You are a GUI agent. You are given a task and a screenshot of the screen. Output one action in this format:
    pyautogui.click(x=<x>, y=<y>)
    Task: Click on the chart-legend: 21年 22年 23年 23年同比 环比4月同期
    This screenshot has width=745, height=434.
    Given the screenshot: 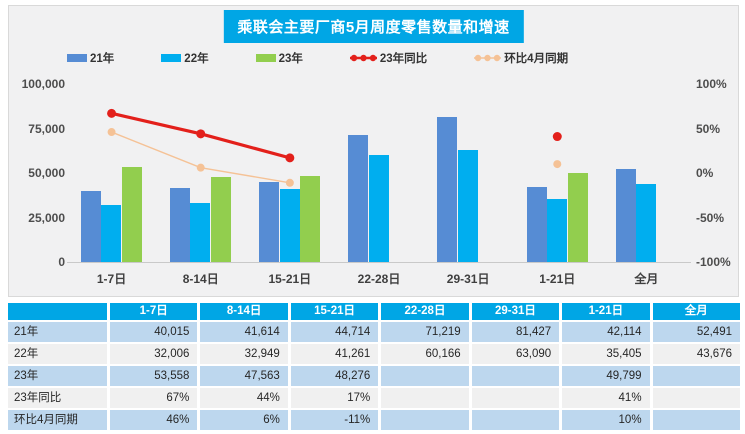 What is the action you would take?
    pyautogui.click(x=317, y=58)
    